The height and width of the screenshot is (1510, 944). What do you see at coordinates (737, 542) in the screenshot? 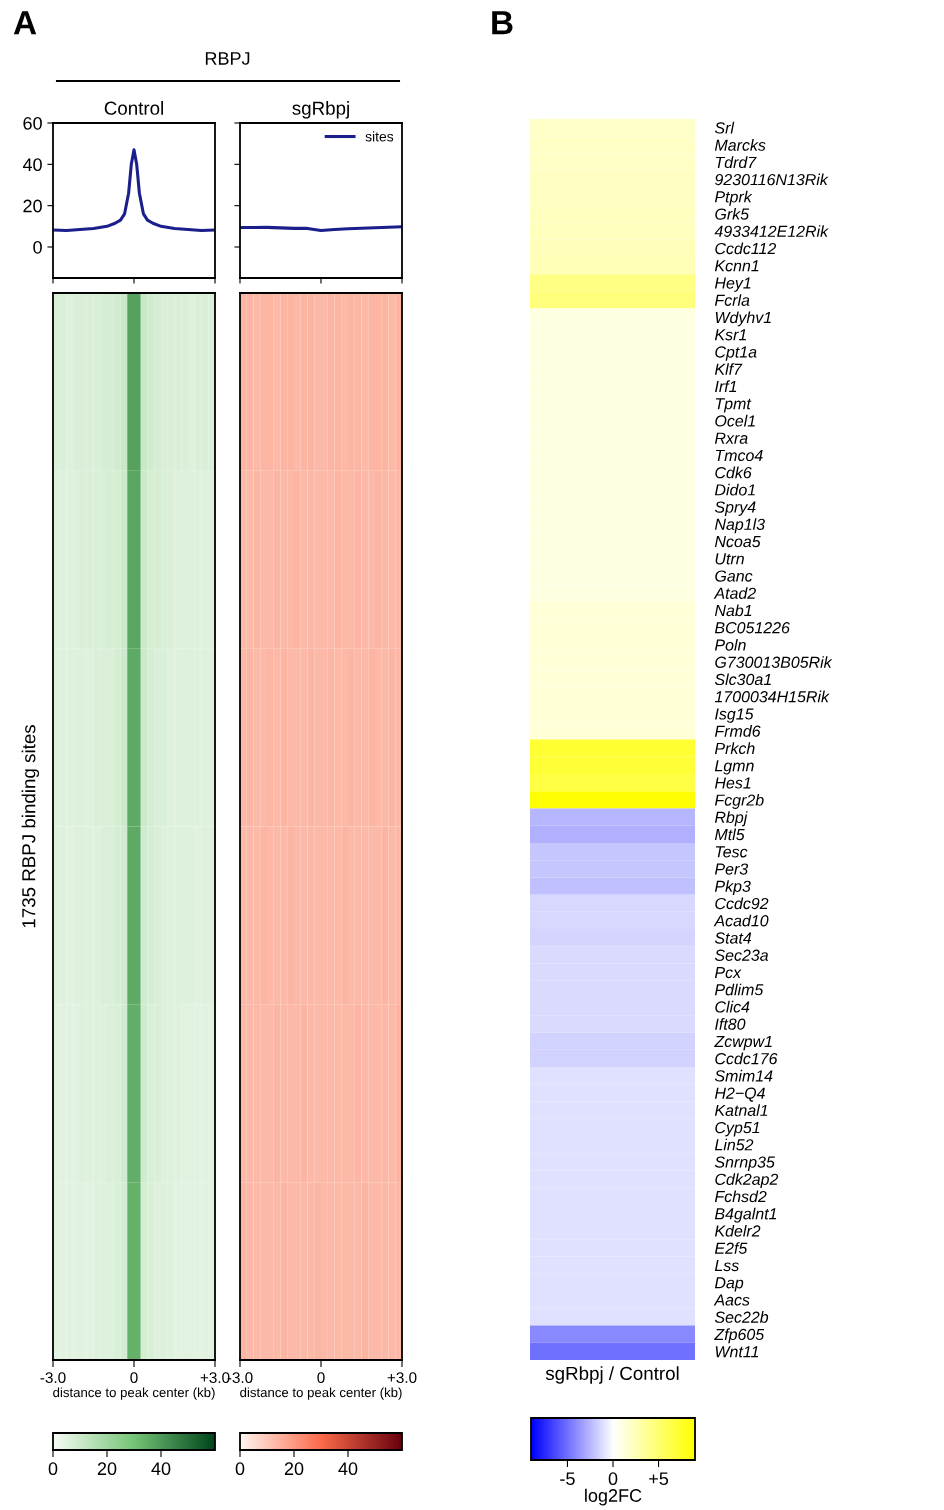
I see `y-tick-label: Ncoa5` at bounding box center [737, 542].